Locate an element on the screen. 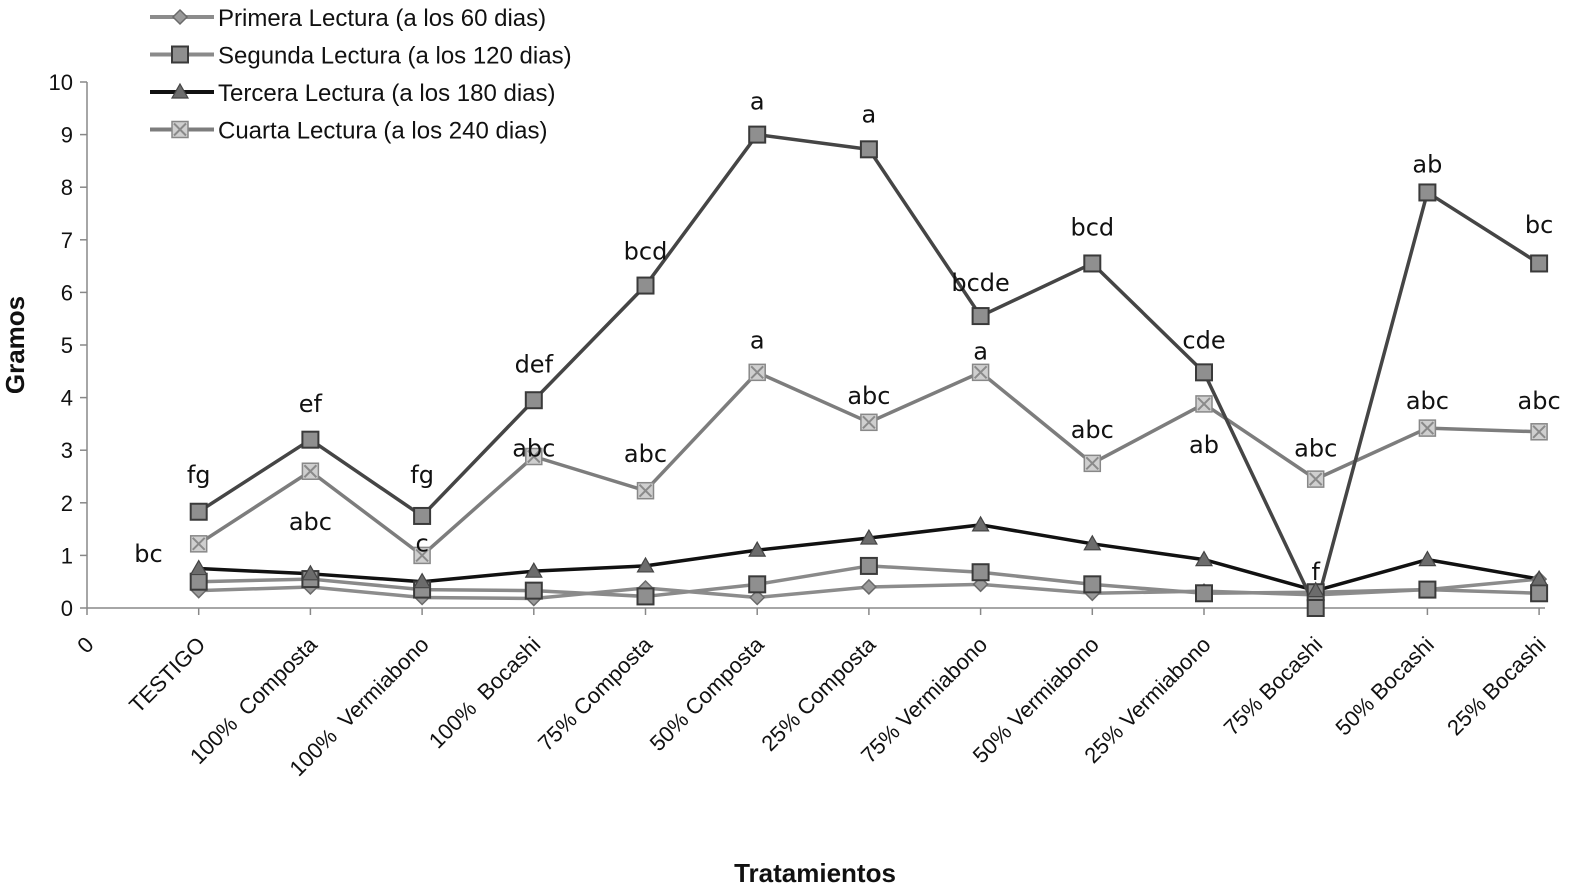 The height and width of the screenshot is (896, 1585). y-tick-label: 6 is located at coordinates (67, 292).